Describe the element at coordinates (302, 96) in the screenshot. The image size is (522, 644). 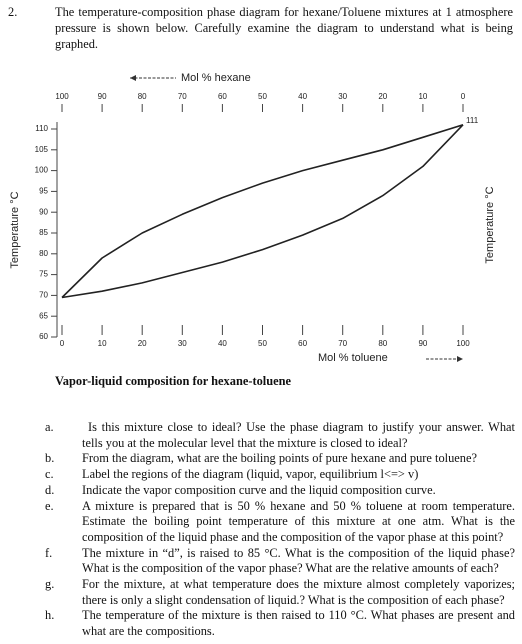
I see `x2-tick-label: 40` at that location.